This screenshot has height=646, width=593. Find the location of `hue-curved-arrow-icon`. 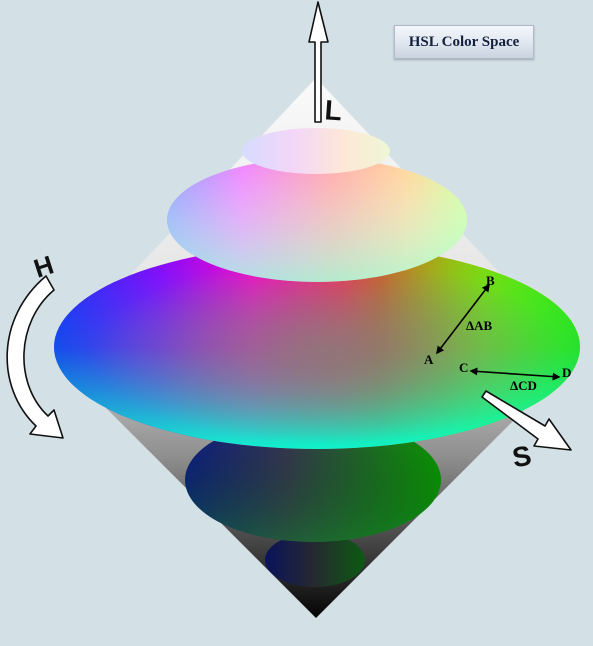

hue-curved-arrow-icon is located at coordinates (35, 357).